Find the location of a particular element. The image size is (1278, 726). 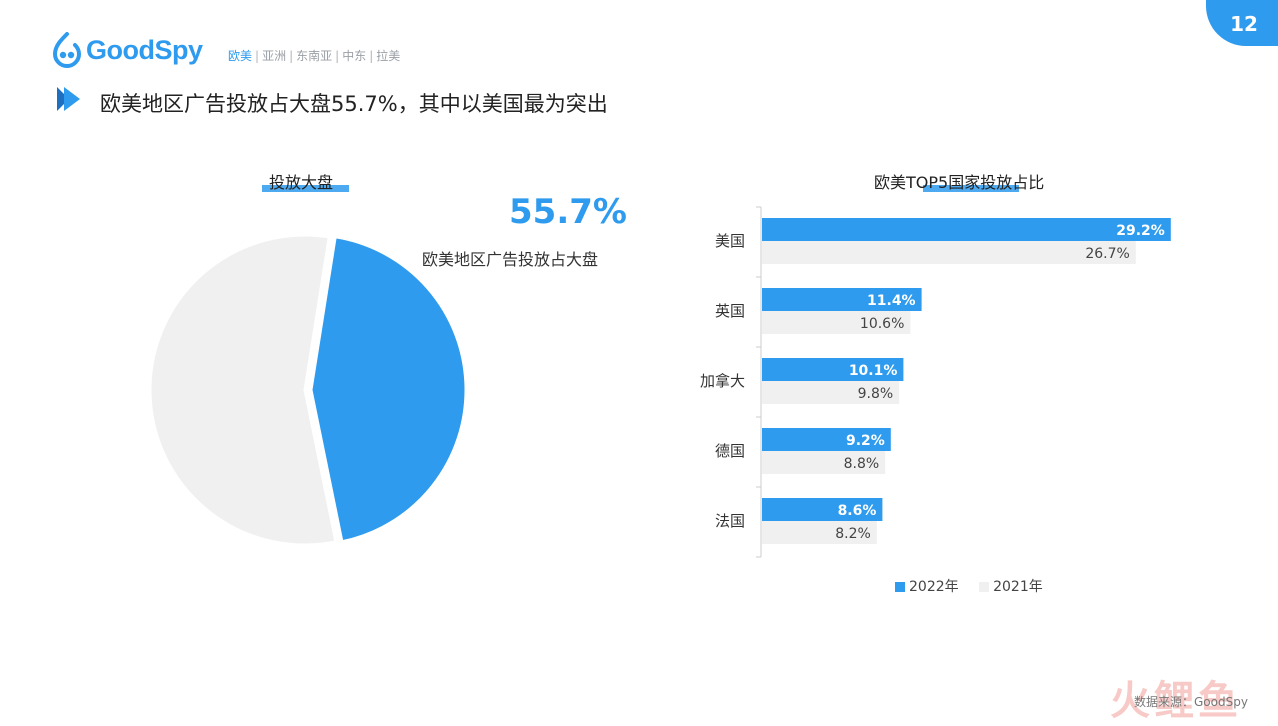

bar-2021年-德国 is located at coordinates (824, 462).